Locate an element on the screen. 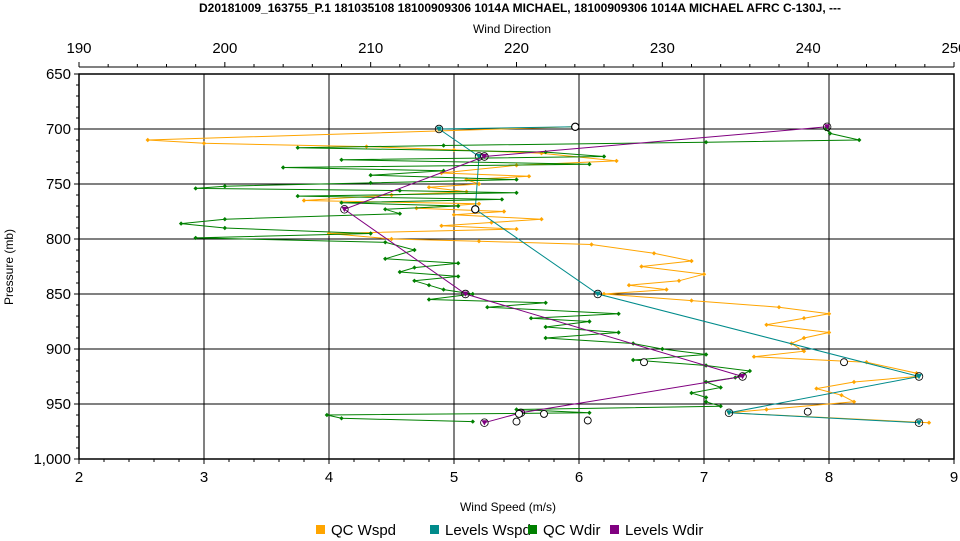  y-tick-label: 800 is located at coordinates (58, 239).